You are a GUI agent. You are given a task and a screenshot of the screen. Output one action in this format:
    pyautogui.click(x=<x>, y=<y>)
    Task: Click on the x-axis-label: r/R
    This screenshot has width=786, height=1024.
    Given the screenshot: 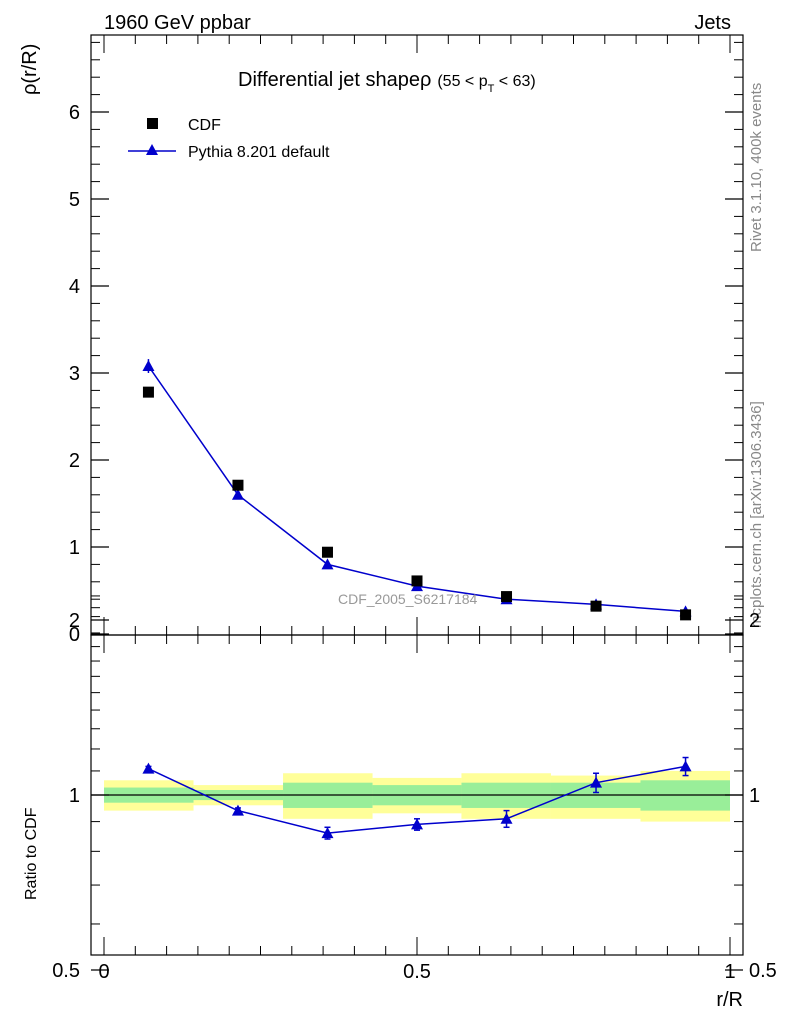 What is the action you would take?
    pyautogui.click(x=729, y=1000)
    